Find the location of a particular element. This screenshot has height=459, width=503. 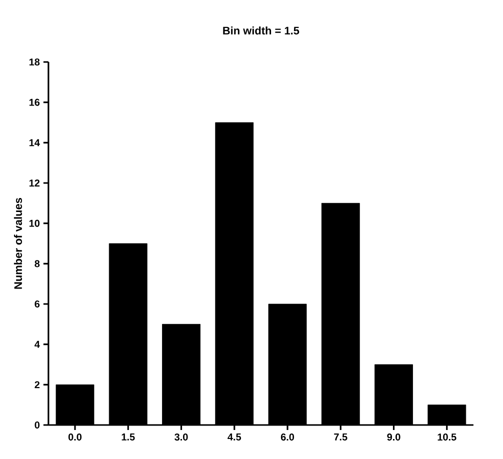

y-tick-label: 10 is located at coordinates (34, 223).